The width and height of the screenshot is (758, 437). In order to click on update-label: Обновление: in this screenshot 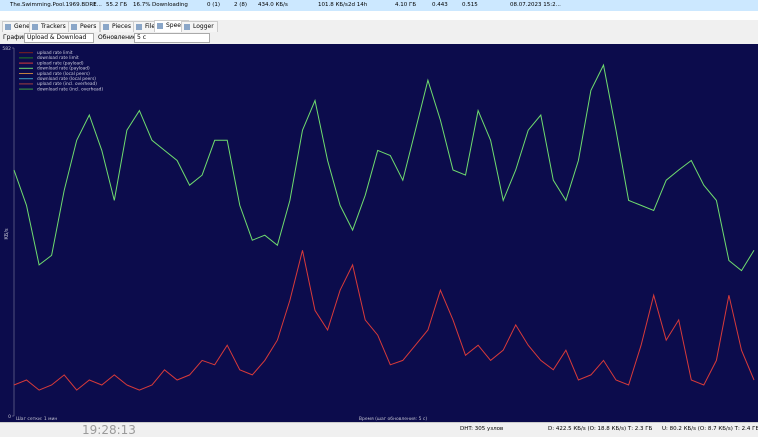, I will do `click(118, 37)`.